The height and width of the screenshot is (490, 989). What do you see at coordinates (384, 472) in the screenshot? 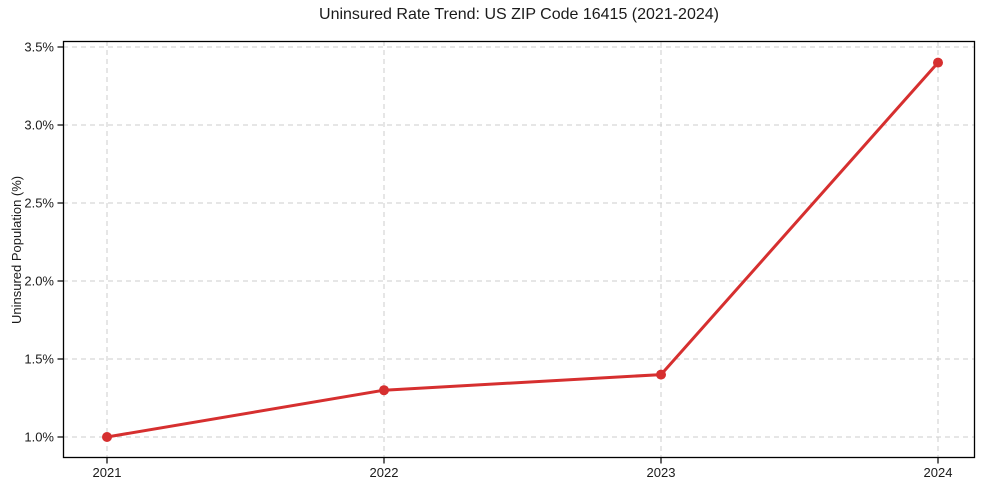
I see `x-tick-label: 2022` at bounding box center [384, 472].